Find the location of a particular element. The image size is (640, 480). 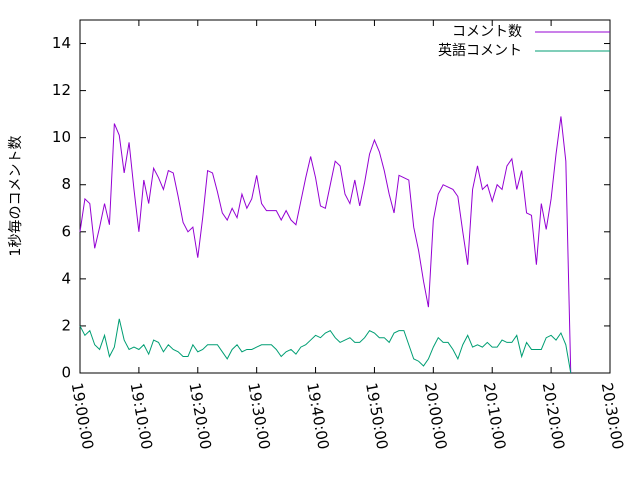

y-axis-label: 1秒毎のコメント数 is located at coordinates (16, 196).